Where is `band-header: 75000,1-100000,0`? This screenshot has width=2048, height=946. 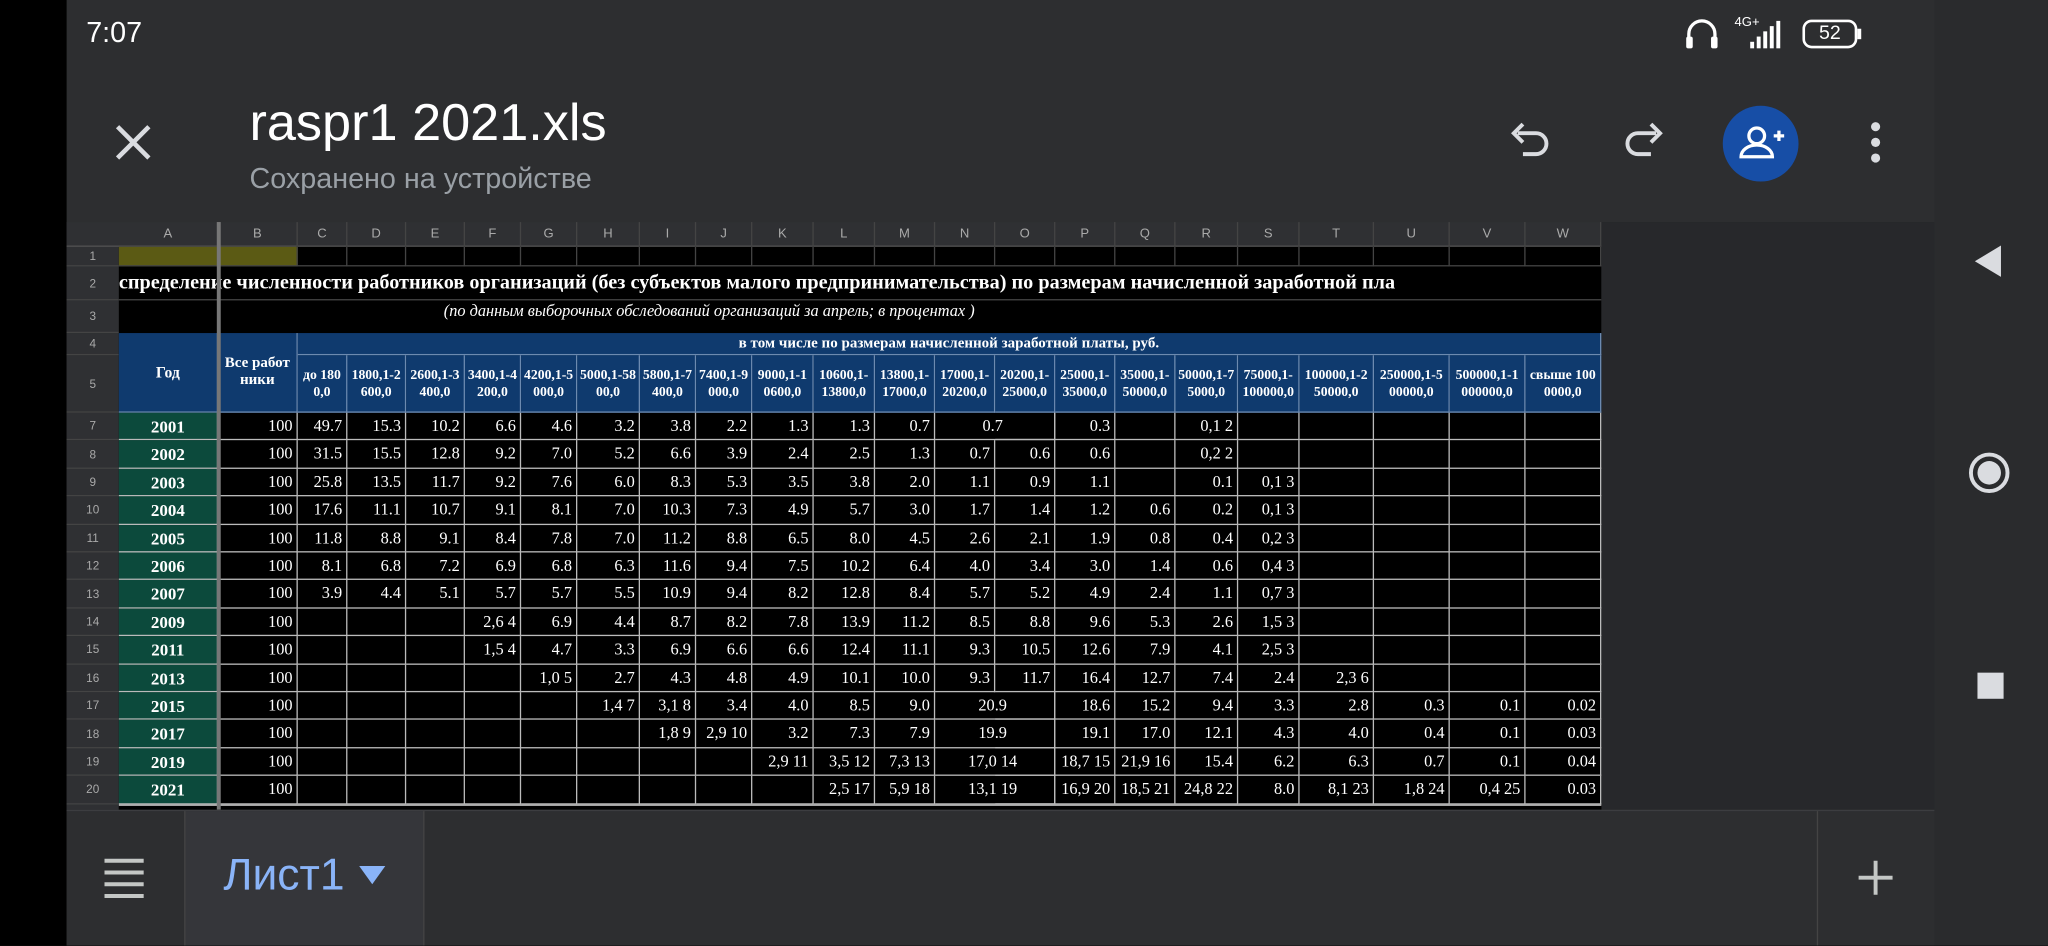
band-header: 75000,1-100000,0 is located at coordinates (1269, 384).